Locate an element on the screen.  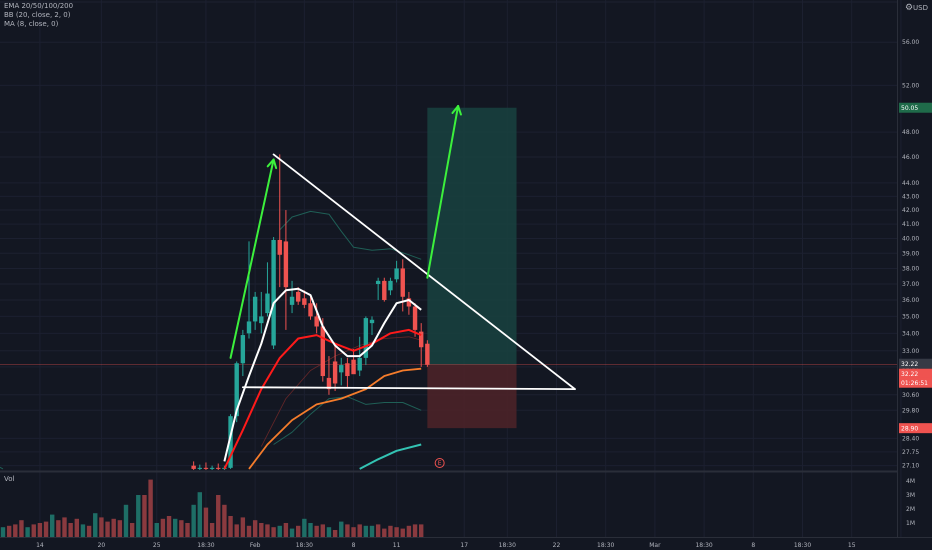
price-tick-label: 39.00 is located at coordinates (910, 253).